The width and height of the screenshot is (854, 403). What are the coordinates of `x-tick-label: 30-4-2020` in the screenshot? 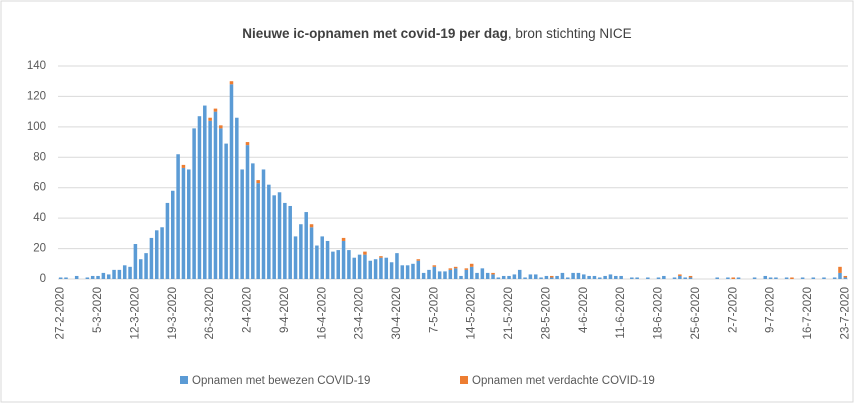 It's located at (397, 313).